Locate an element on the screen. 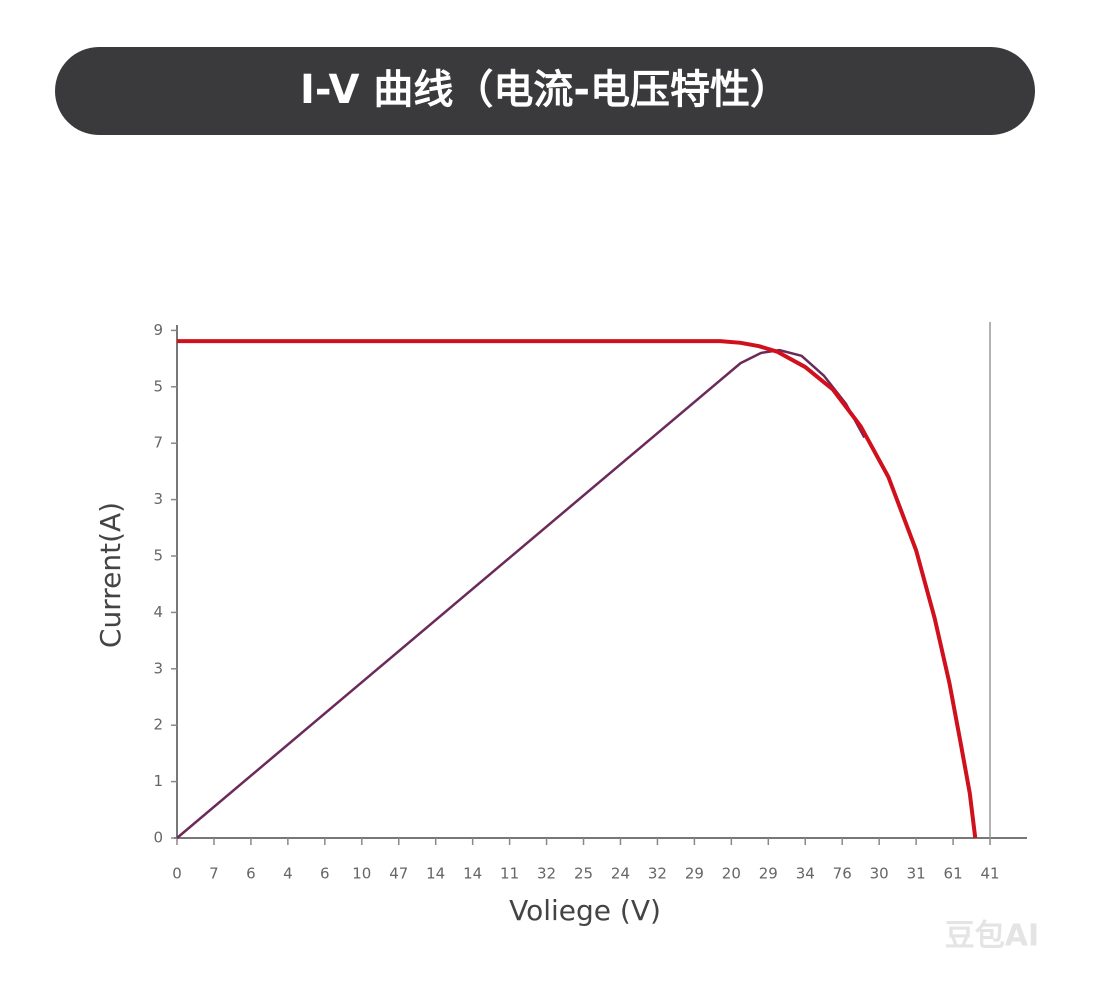 The width and height of the screenshot is (1096, 1000). x-tick-label: 7 is located at coordinates (214, 874).